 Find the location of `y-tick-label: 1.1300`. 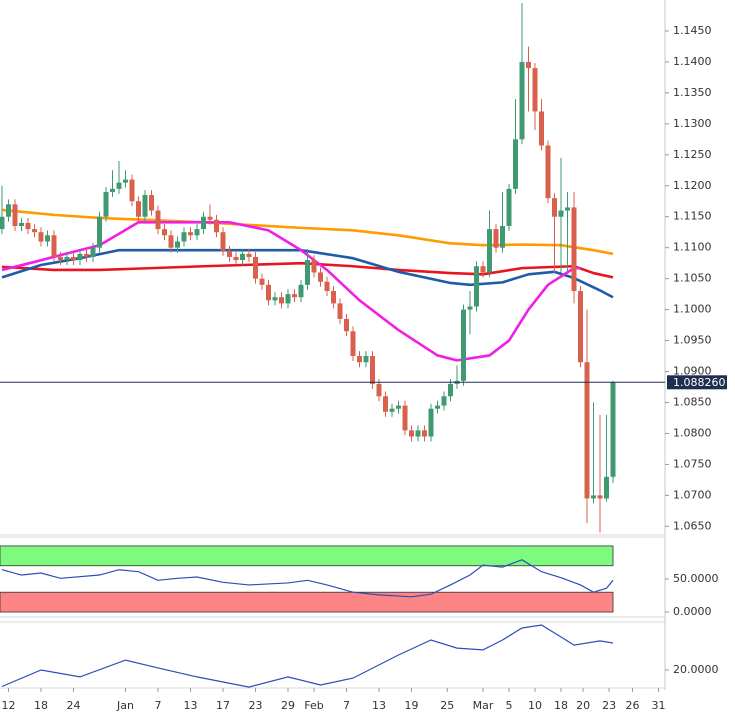

y-tick-label: 1.1300 is located at coordinates (692, 123).